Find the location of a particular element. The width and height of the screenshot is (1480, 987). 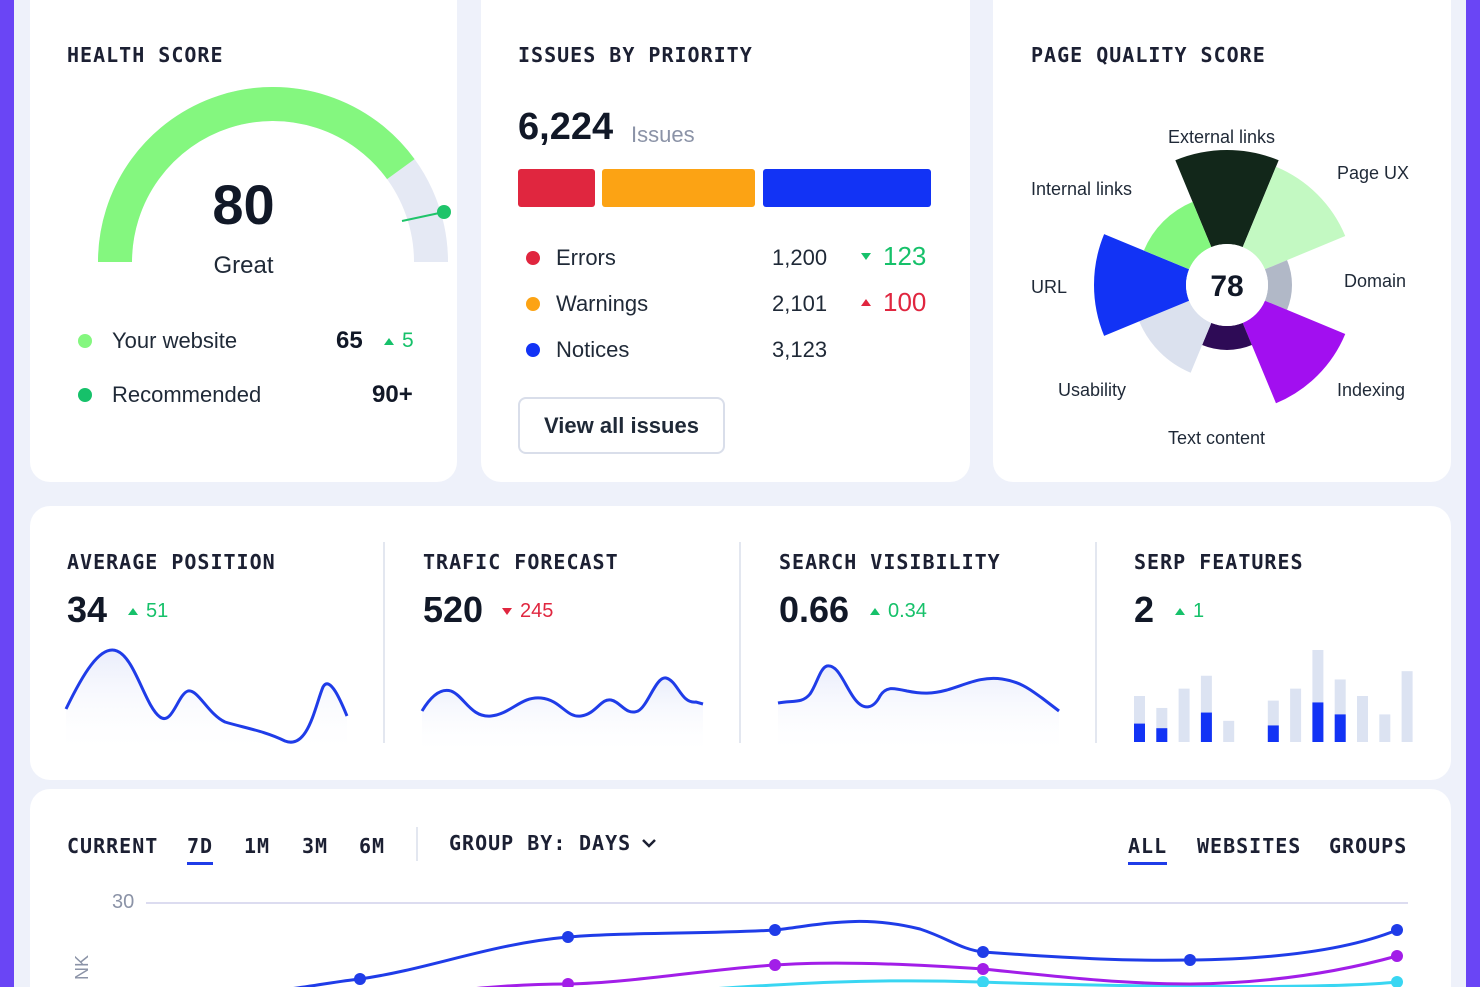

search-visibility-delta-value: 0.34 is located at coordinates (907, 611).